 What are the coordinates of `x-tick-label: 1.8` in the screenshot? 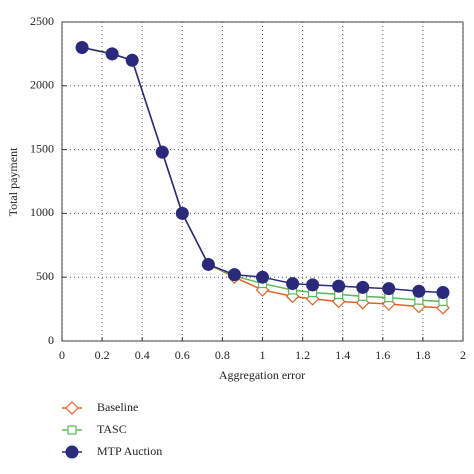 It's located at (422, 355).